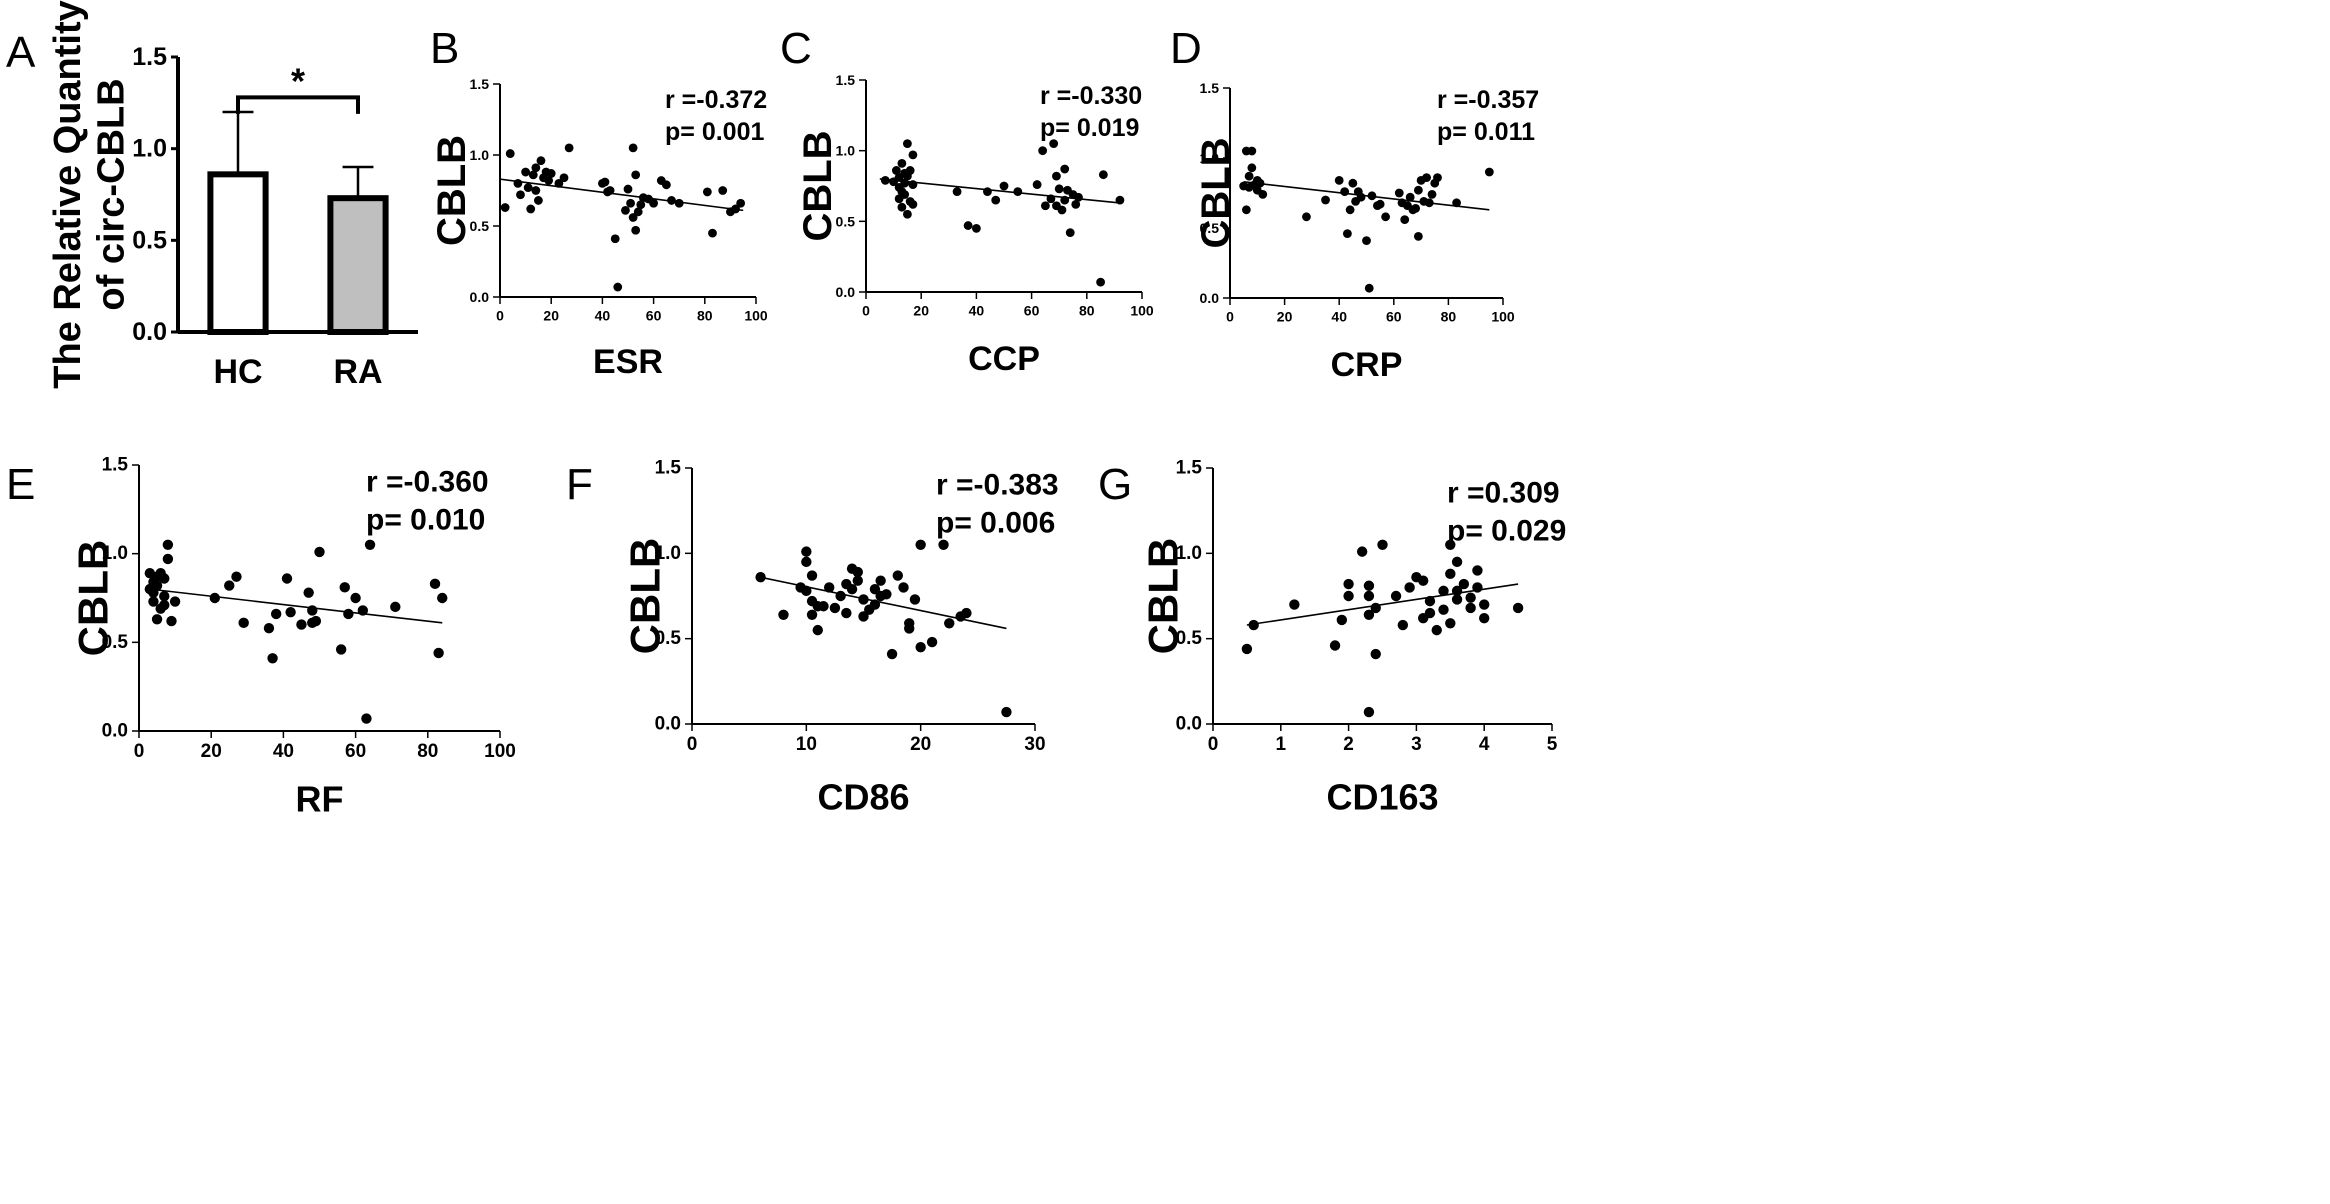 Image resolution: width=2330 pixels, height=1204 pixels. What do you see at coordinates (90, 194) in the screenshot?
I see `y-axis-title: The Relative Quantityof circ-CBLB` at bounding box center [90, 194].